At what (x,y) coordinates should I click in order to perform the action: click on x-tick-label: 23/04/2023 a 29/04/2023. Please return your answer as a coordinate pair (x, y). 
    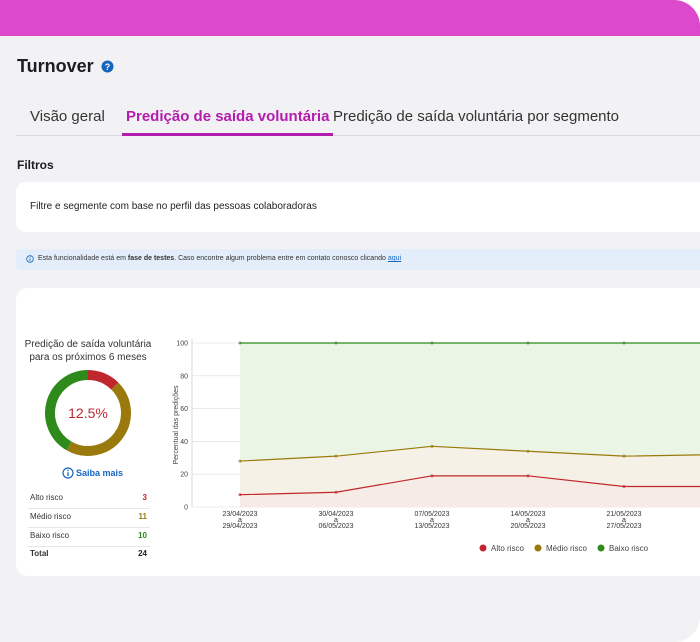
    Looking at the image, I should click on (239, 520).